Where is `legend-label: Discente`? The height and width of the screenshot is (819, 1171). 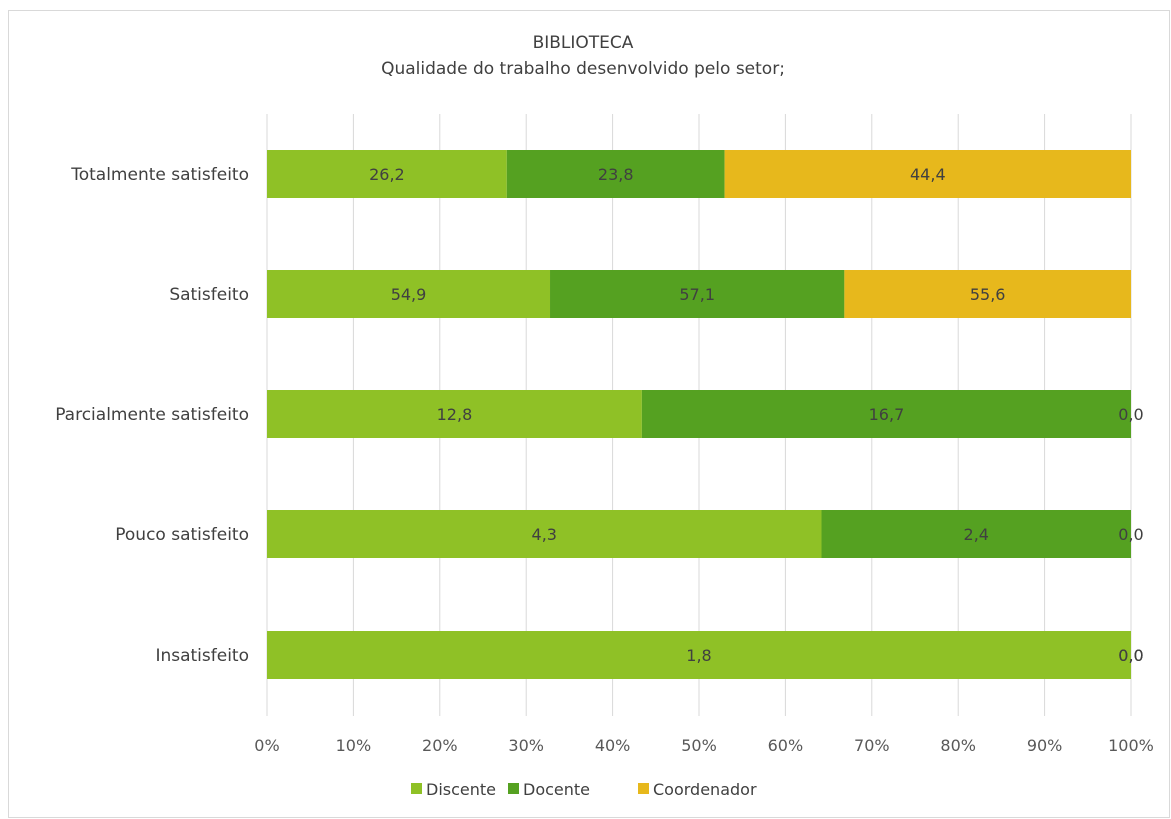 legend-label: Discente is located at coordinates (461, 789).